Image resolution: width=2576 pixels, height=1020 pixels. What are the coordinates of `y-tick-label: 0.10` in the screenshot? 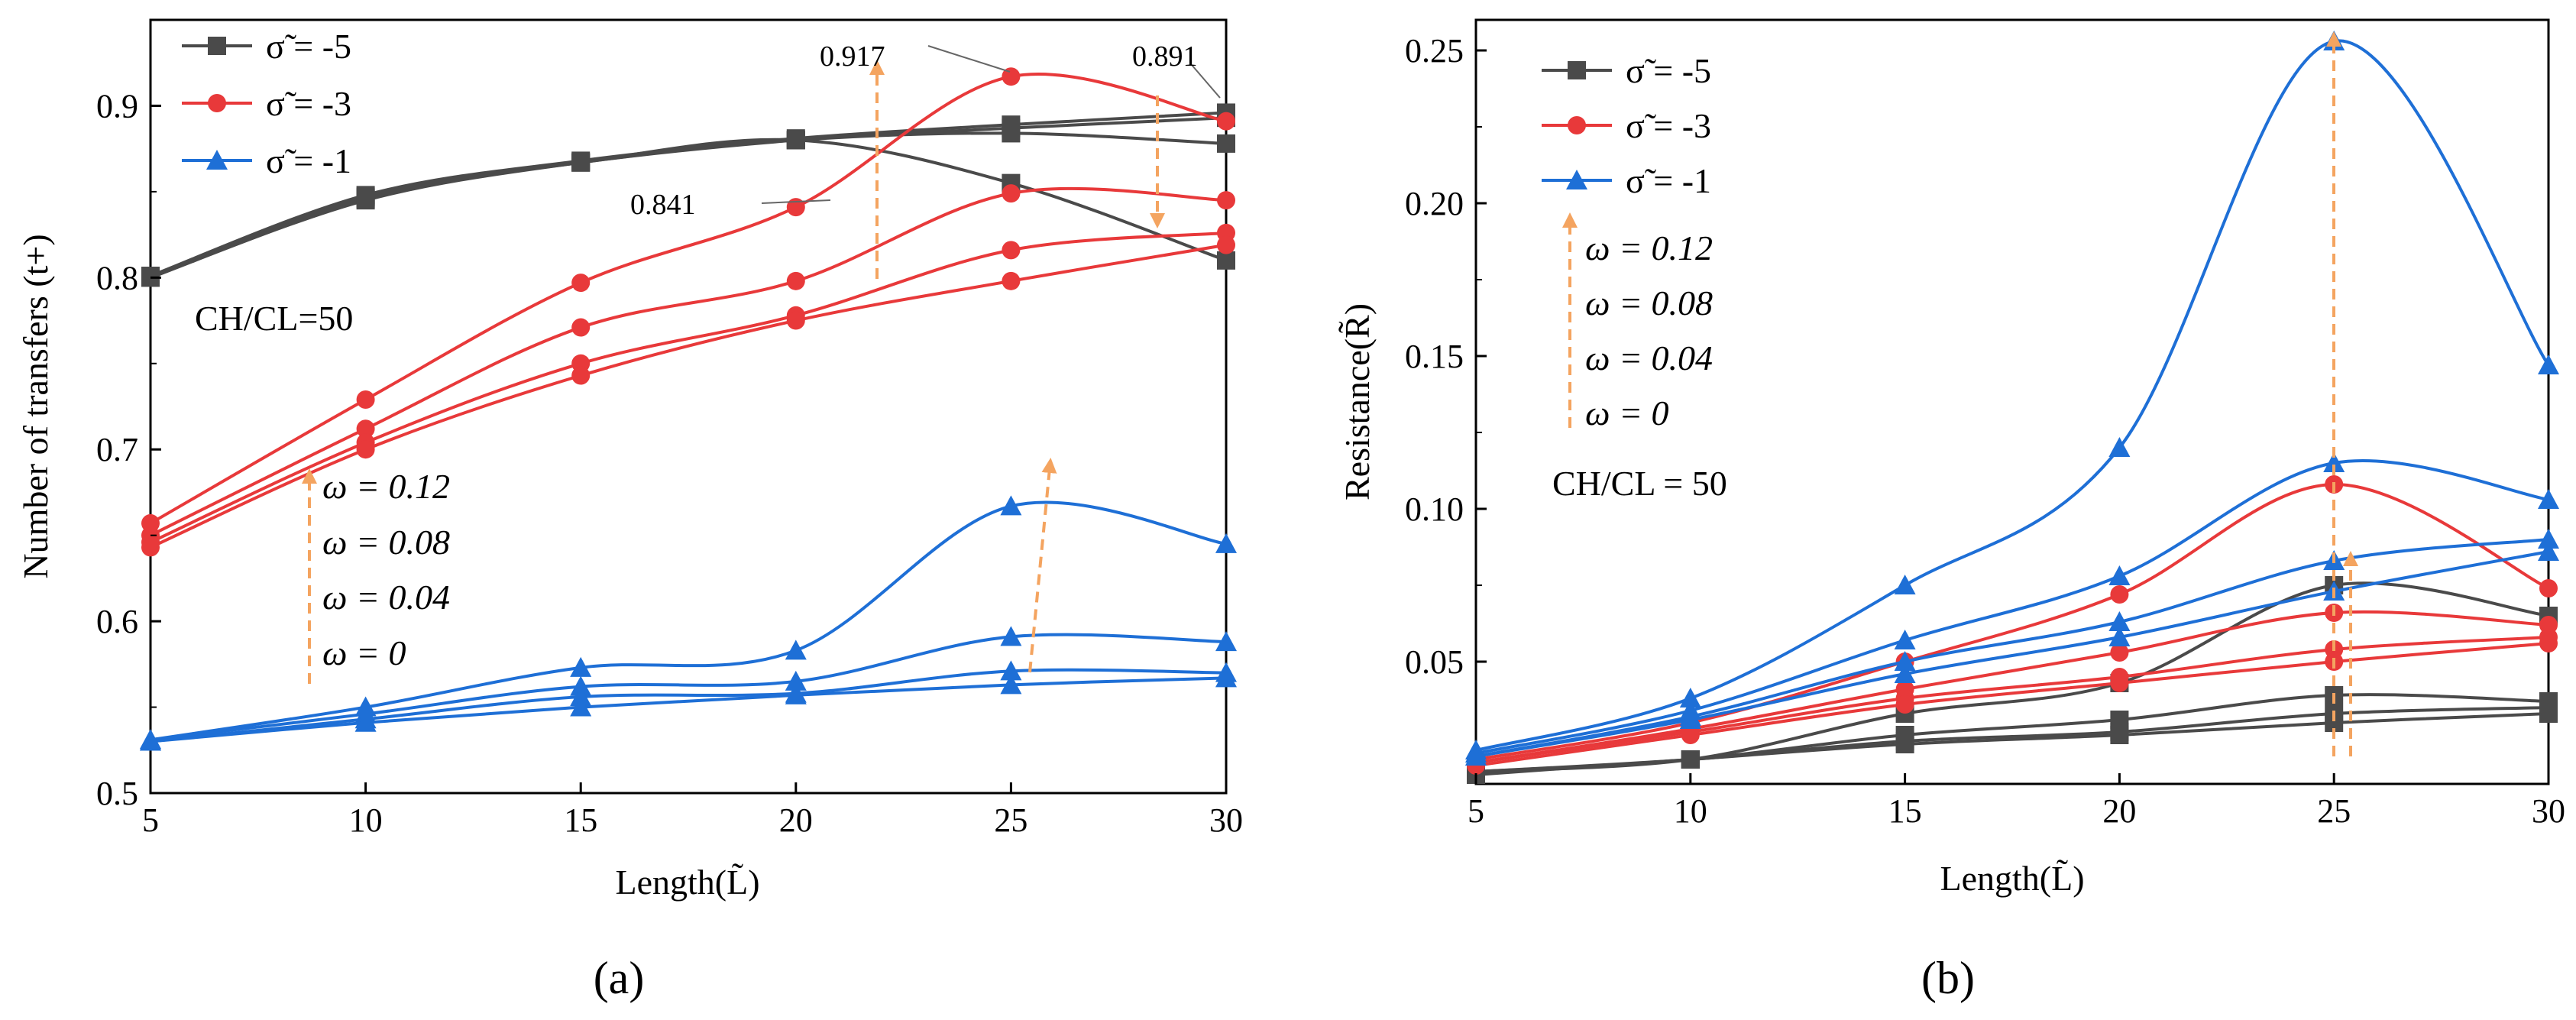 It's located at (1434, 509).